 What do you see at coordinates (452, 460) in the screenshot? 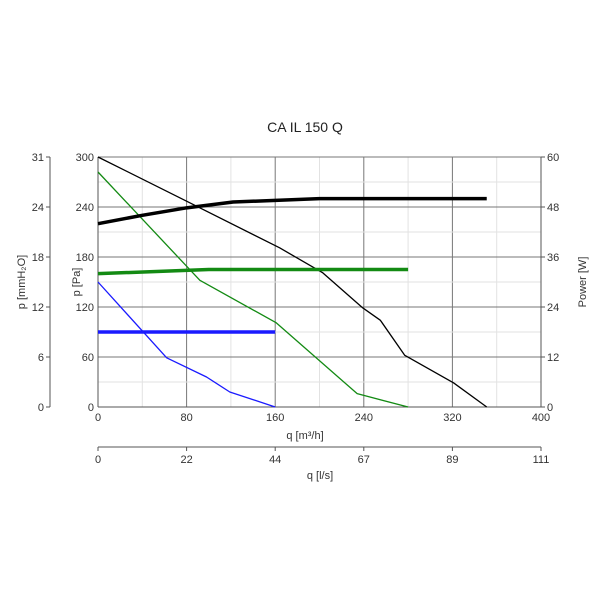
I see `x2-tick-label: 89` at bounding box center [452, 460].